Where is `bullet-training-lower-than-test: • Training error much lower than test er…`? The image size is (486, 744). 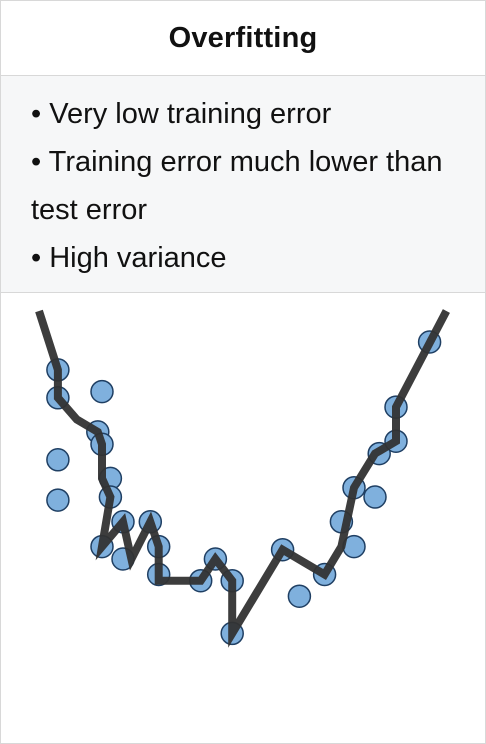
bullet-training-lower-than-test: • Training error much lower than test er… is located at coordinates (237, 186).